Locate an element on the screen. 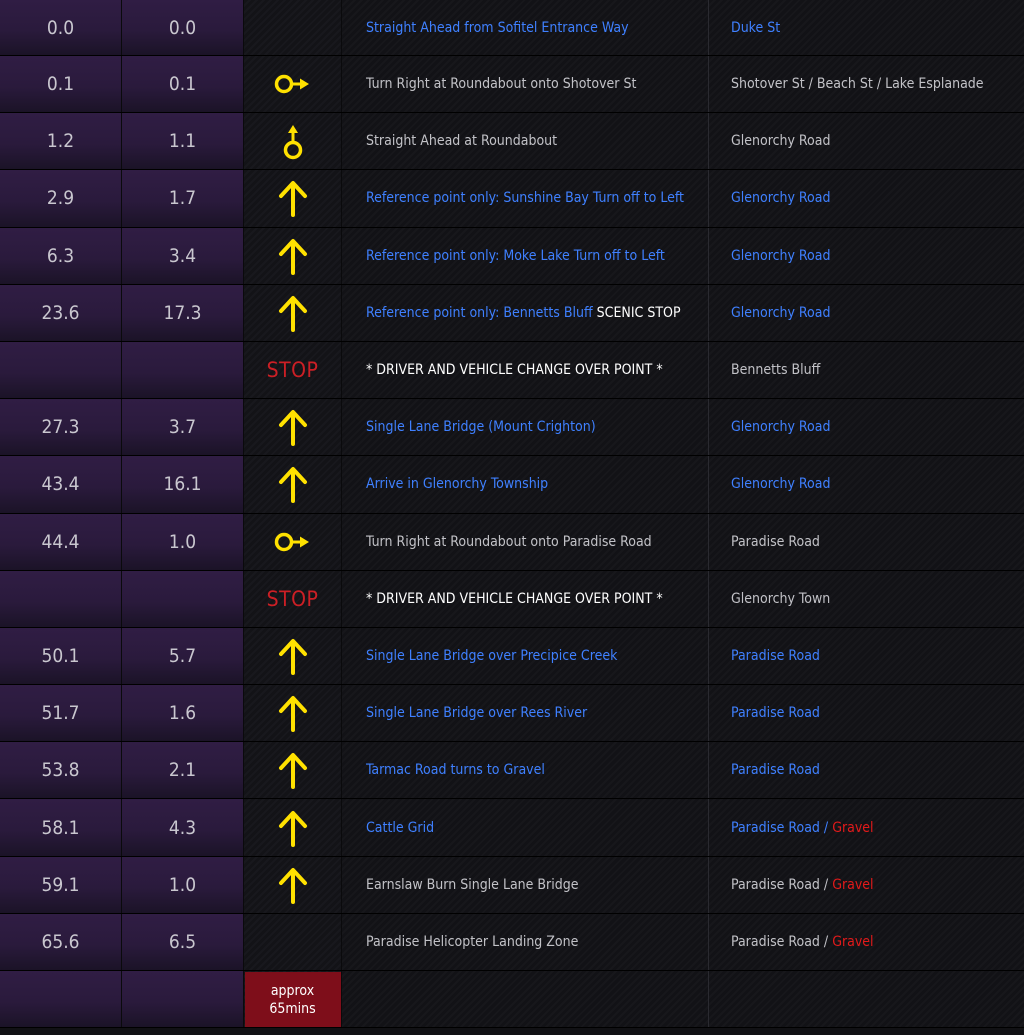 The width and height of the screenshot is (1024, 1035). description-text: Single Lane Bridge over Precipice Creek is located at coordinates (492, 655).